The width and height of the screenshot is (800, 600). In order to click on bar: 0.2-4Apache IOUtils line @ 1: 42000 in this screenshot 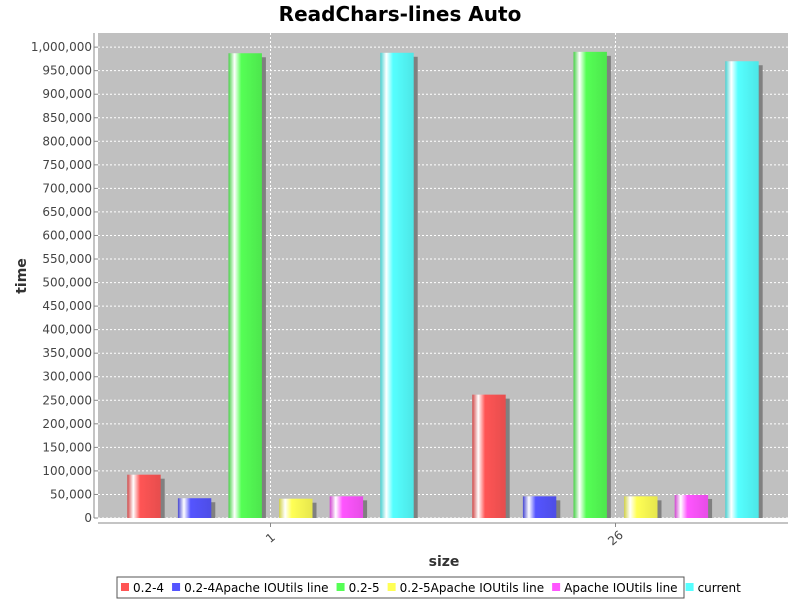, I will do `click(194, 508)`.